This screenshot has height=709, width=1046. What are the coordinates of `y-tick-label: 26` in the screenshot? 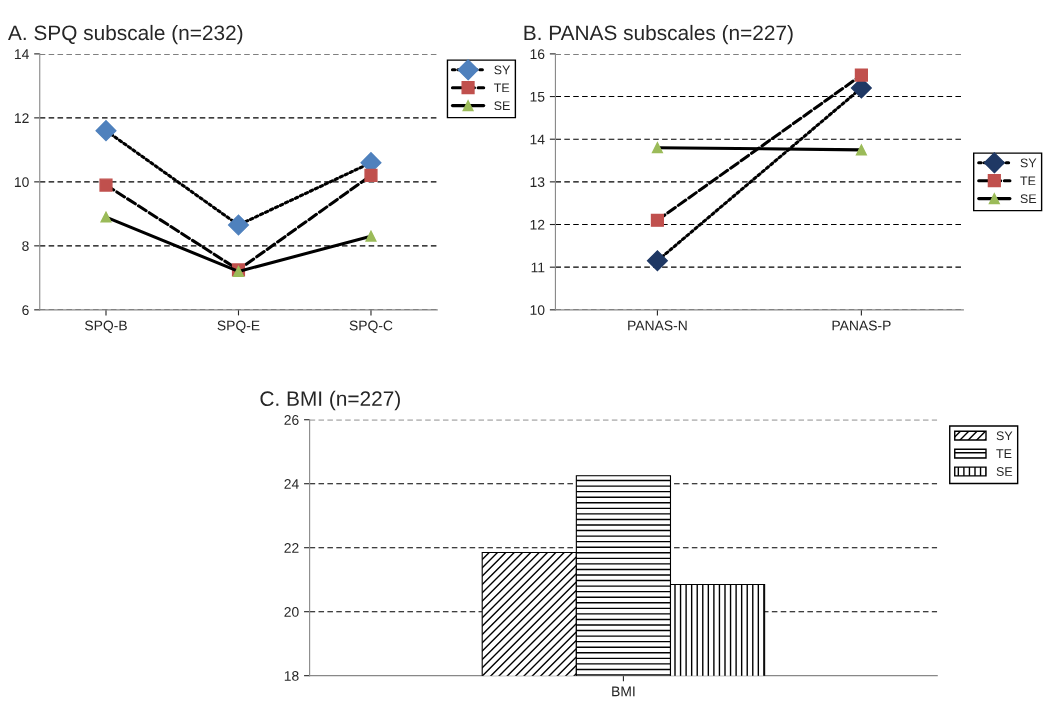 It's located at (291, 420).